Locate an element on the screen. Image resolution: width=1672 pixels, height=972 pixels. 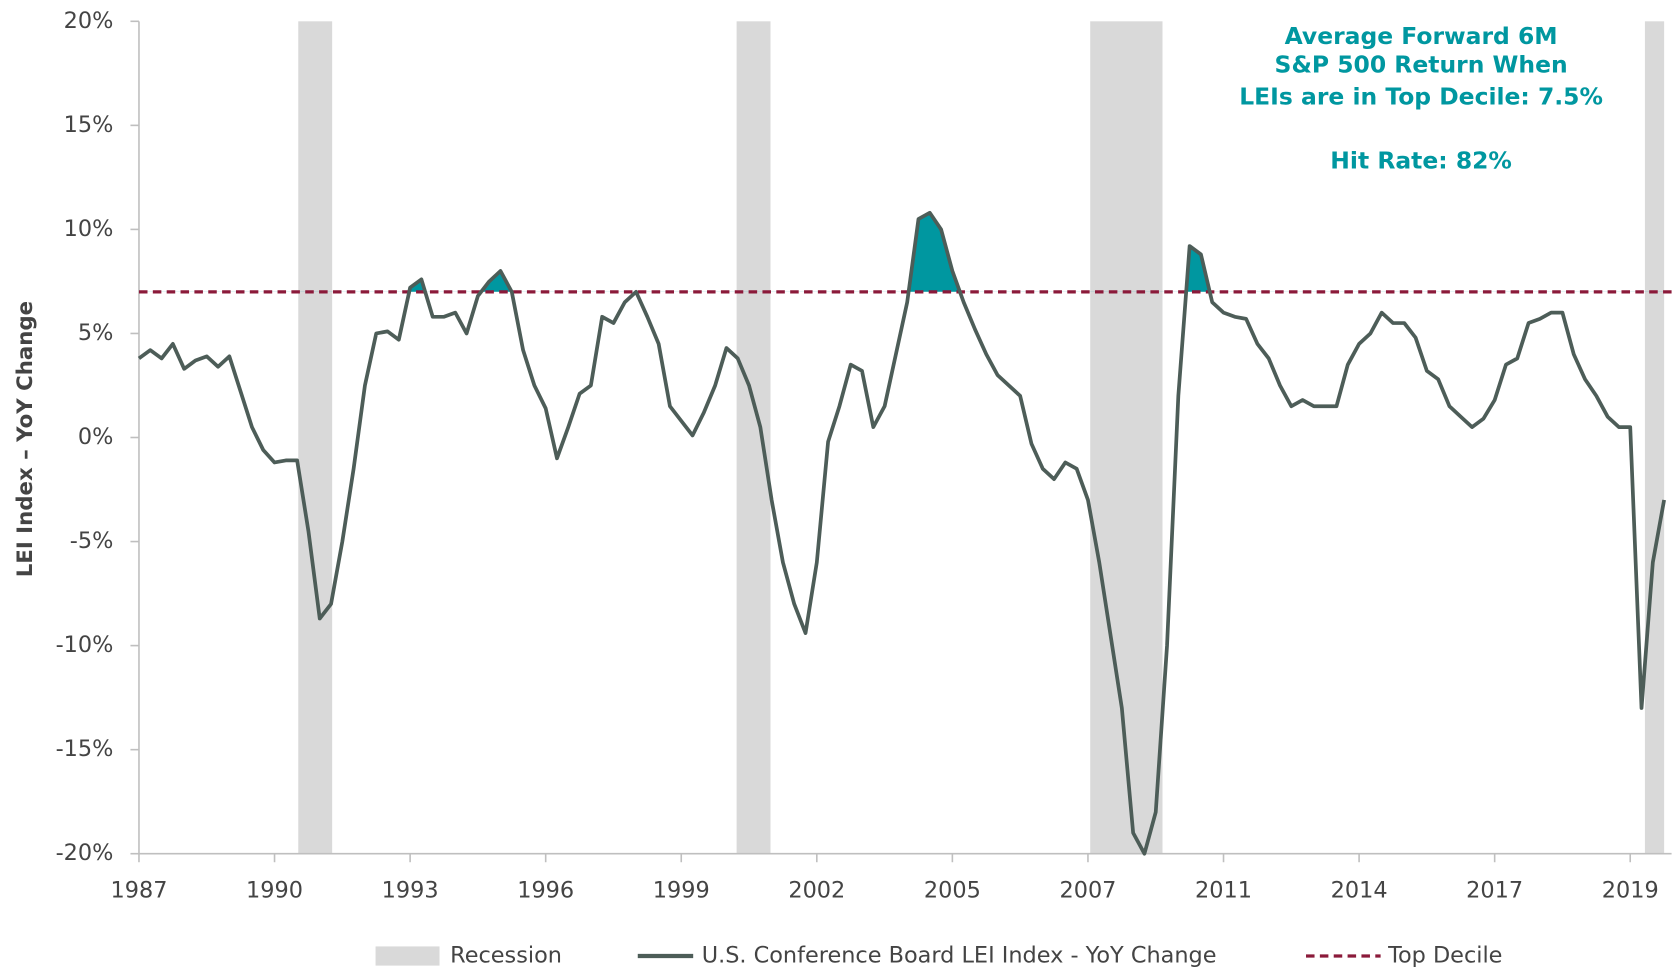
legend-swatch is located at coordinates (407, 956).